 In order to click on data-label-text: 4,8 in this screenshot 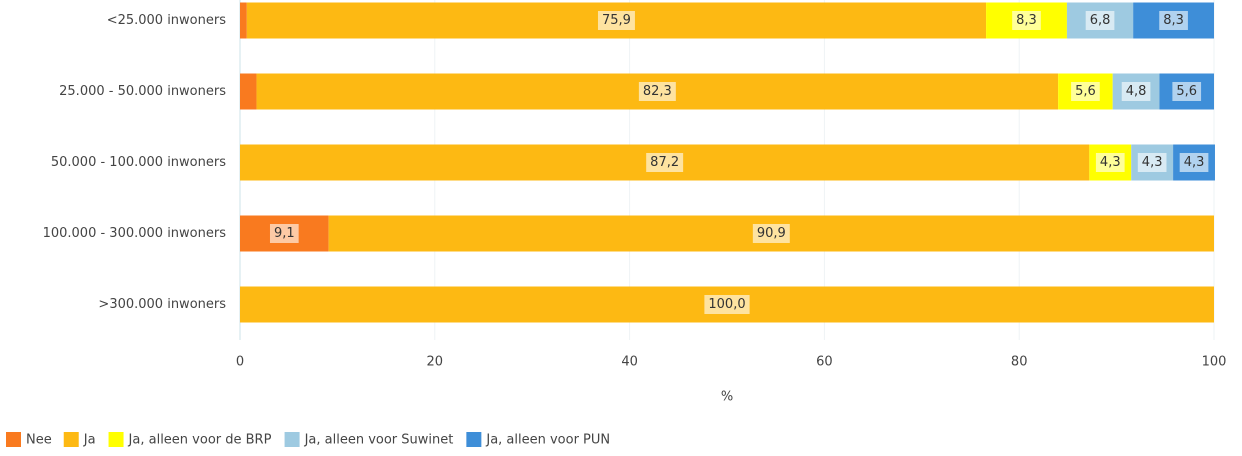, I will do `click(1136, 91)`.